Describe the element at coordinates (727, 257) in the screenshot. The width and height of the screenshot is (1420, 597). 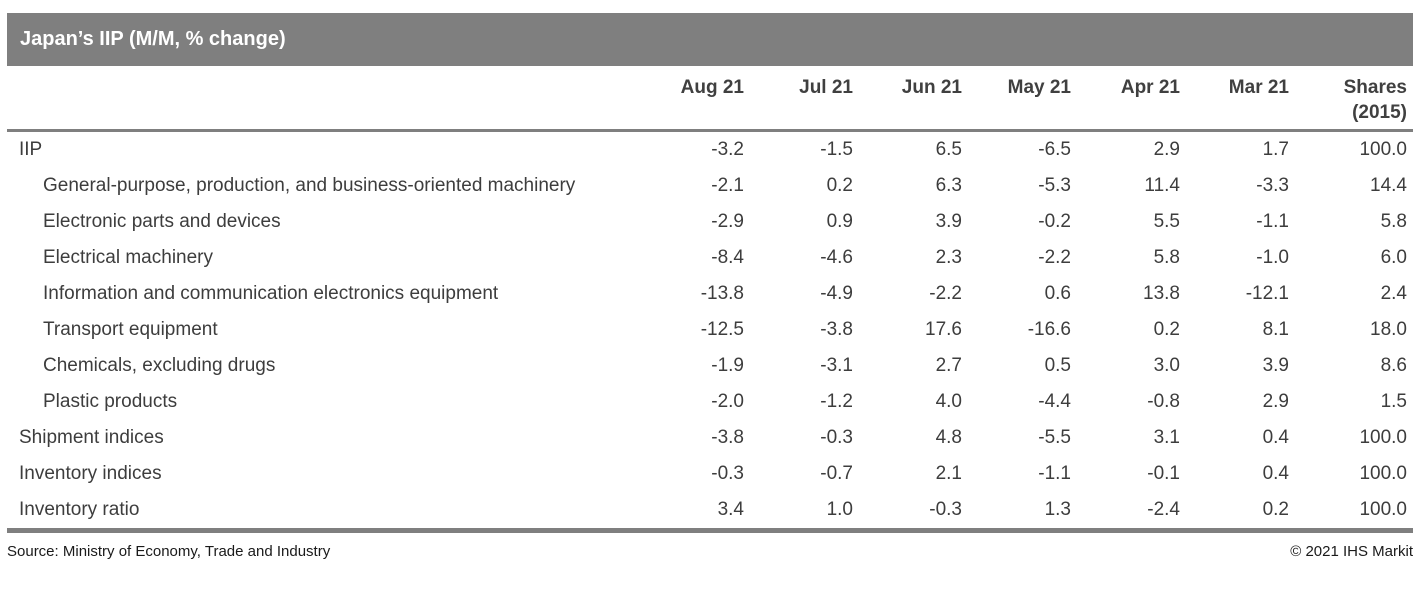
I see `value-cell: -8.4` at that location.